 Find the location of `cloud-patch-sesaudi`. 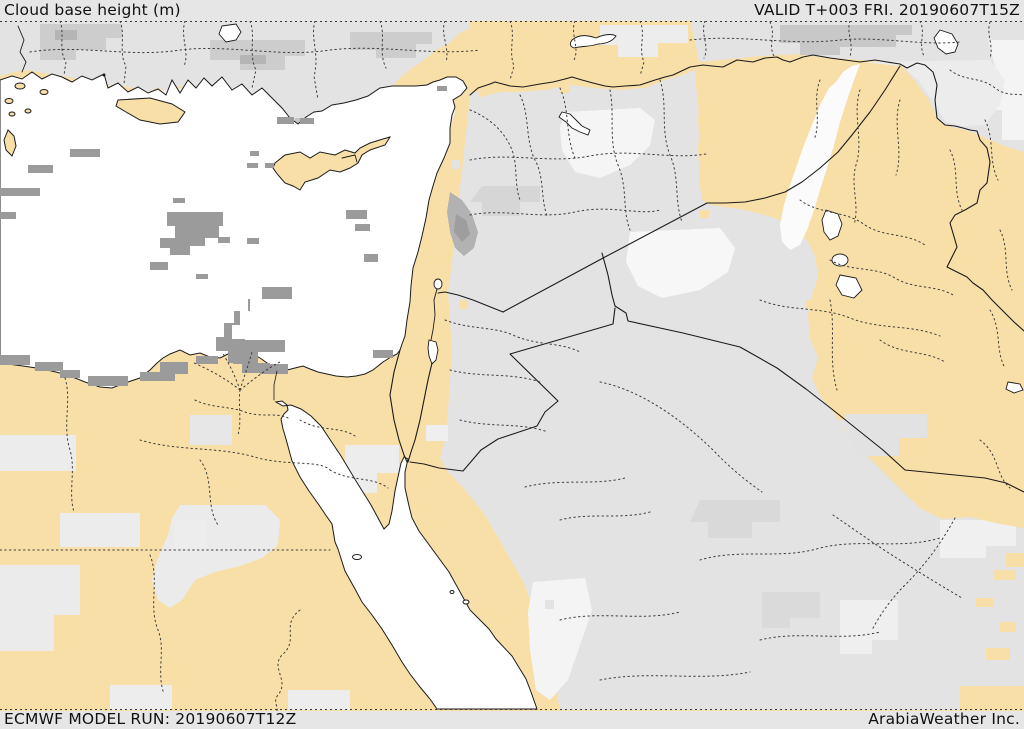

cloud-patch-sesaudi is located at coordinates (886, 435).